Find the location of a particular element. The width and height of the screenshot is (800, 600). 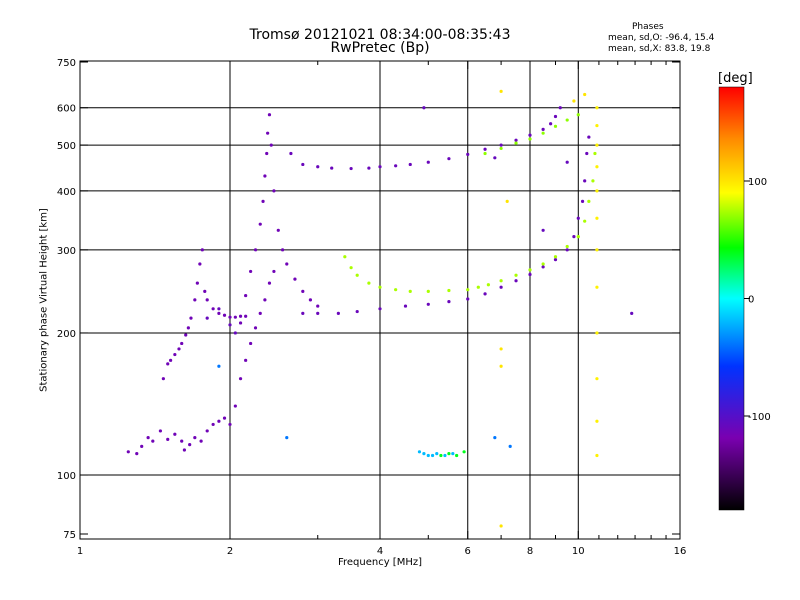

y-tick-label: 75 is located at coordinates (69, 535).